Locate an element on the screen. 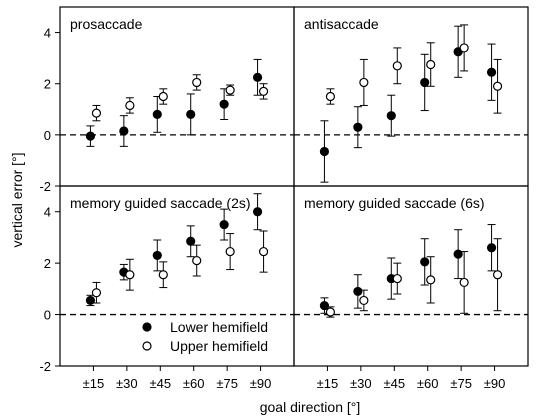 The height and width of the screenshot is (420, 550). legend-marker-upper is located at coordinates (147, 346).